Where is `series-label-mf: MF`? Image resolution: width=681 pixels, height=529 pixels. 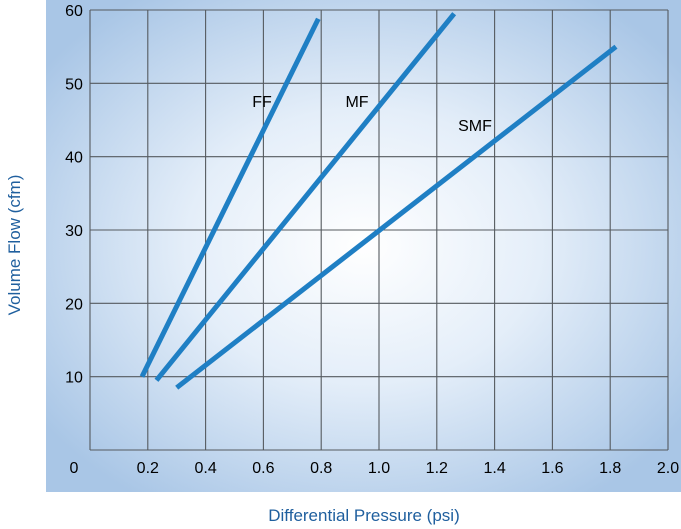 series-label-mf: MF is located at coordinates (356, 102).